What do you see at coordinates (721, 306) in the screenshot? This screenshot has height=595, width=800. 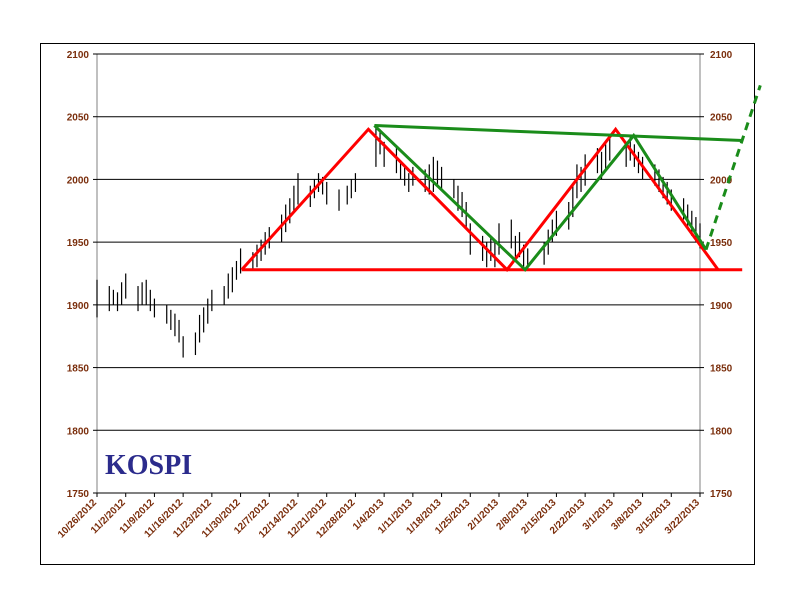 I see `y-tick-label-right: 1900` at bounding box center [721, 306].